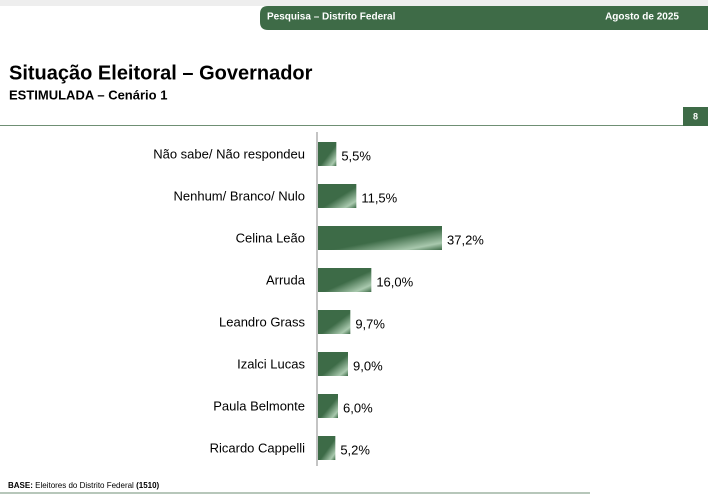 This screenshot has height=497, width=708. I want to click on footer-count: (1510), so click(147, 485).